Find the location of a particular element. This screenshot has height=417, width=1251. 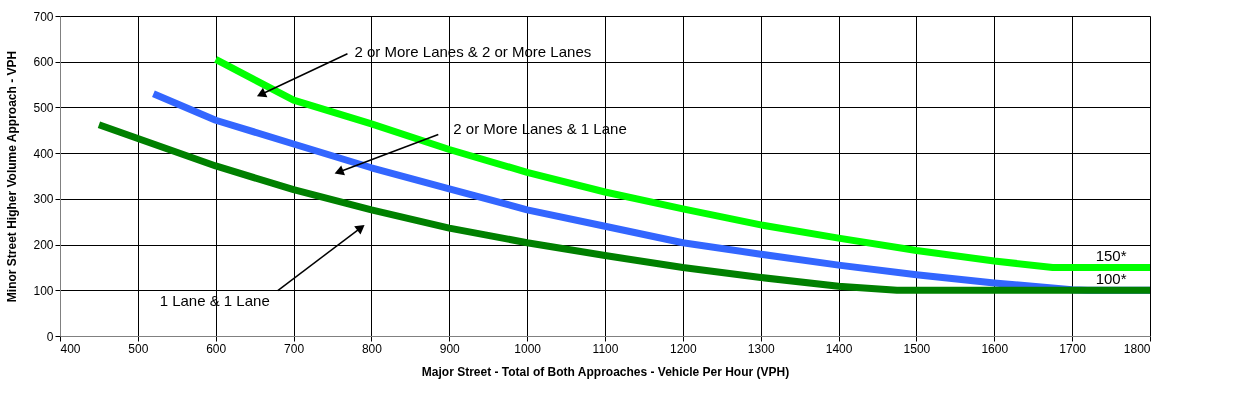

x-tick-label: 1400 is located at coordinates (839, 348).